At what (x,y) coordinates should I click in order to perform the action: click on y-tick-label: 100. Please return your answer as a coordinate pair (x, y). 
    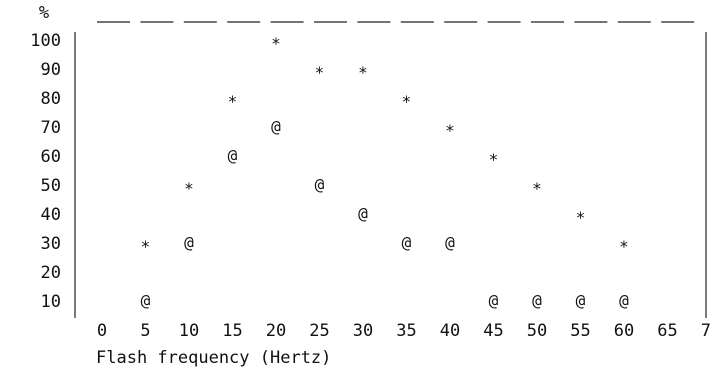
    Looking at the image, I should click on (45, 41).